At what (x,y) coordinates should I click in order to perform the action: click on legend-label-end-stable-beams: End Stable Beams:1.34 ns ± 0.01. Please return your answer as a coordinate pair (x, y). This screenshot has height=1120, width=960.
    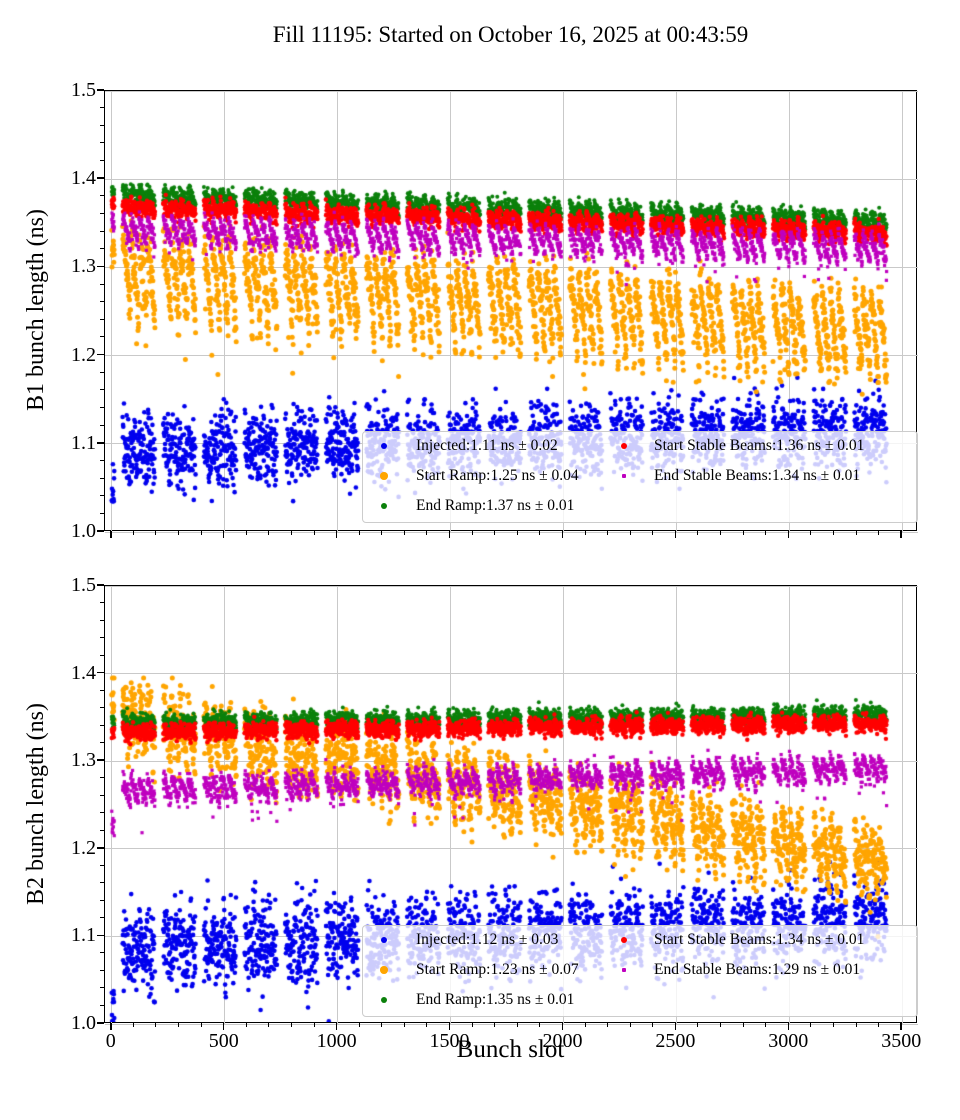
    Looking at the image, I should click on (757, 475).